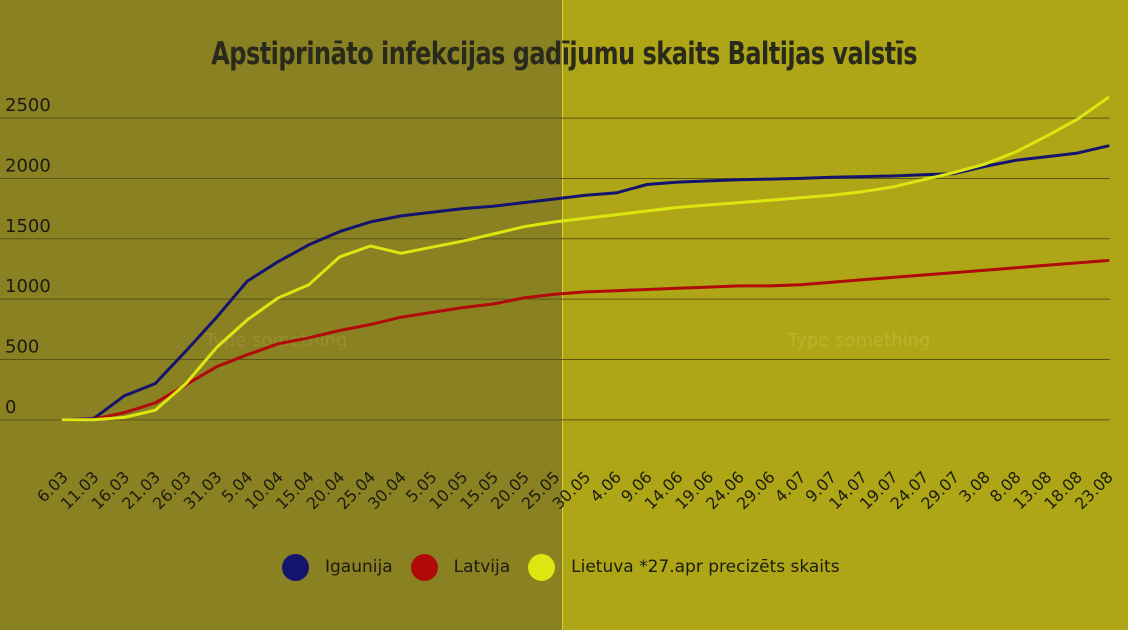 The height and width of the screenshot is (630, 1128). What do you see at coordinates (28, 226) in the screenshot?
I see `y-tick-label: 1500` at bounding box center [28, 226].